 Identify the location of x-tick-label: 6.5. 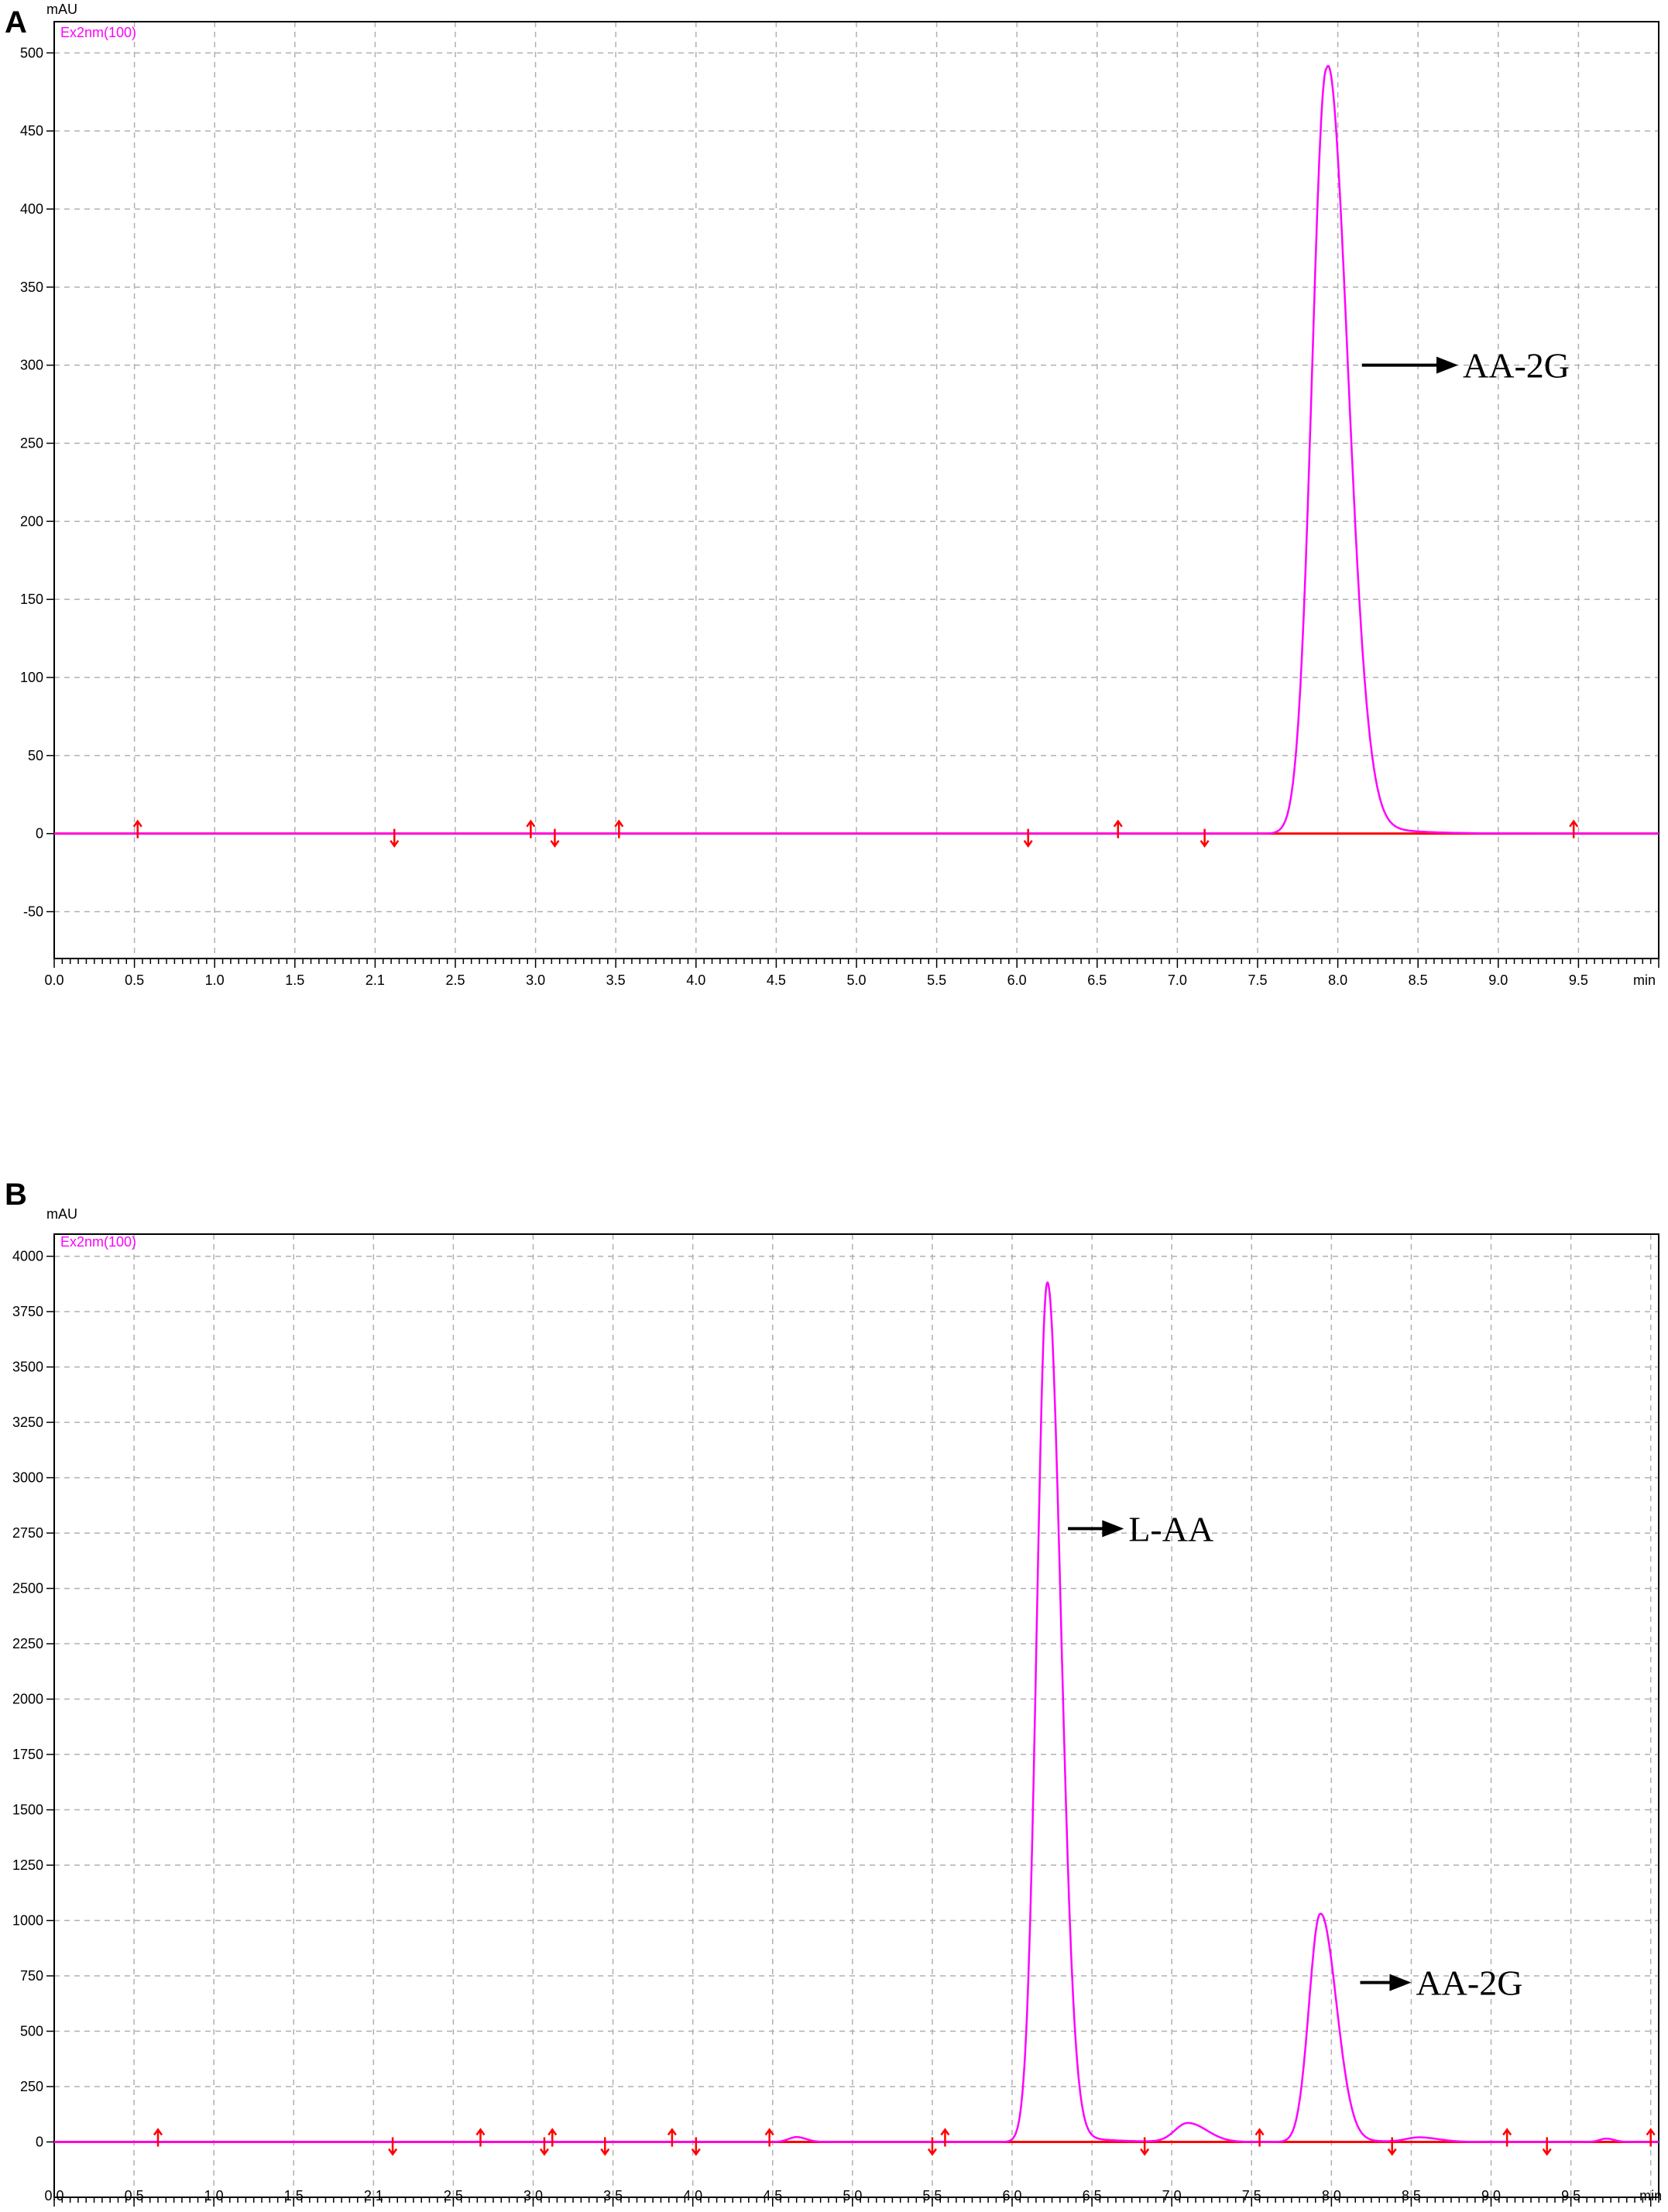
(1092, 2196).